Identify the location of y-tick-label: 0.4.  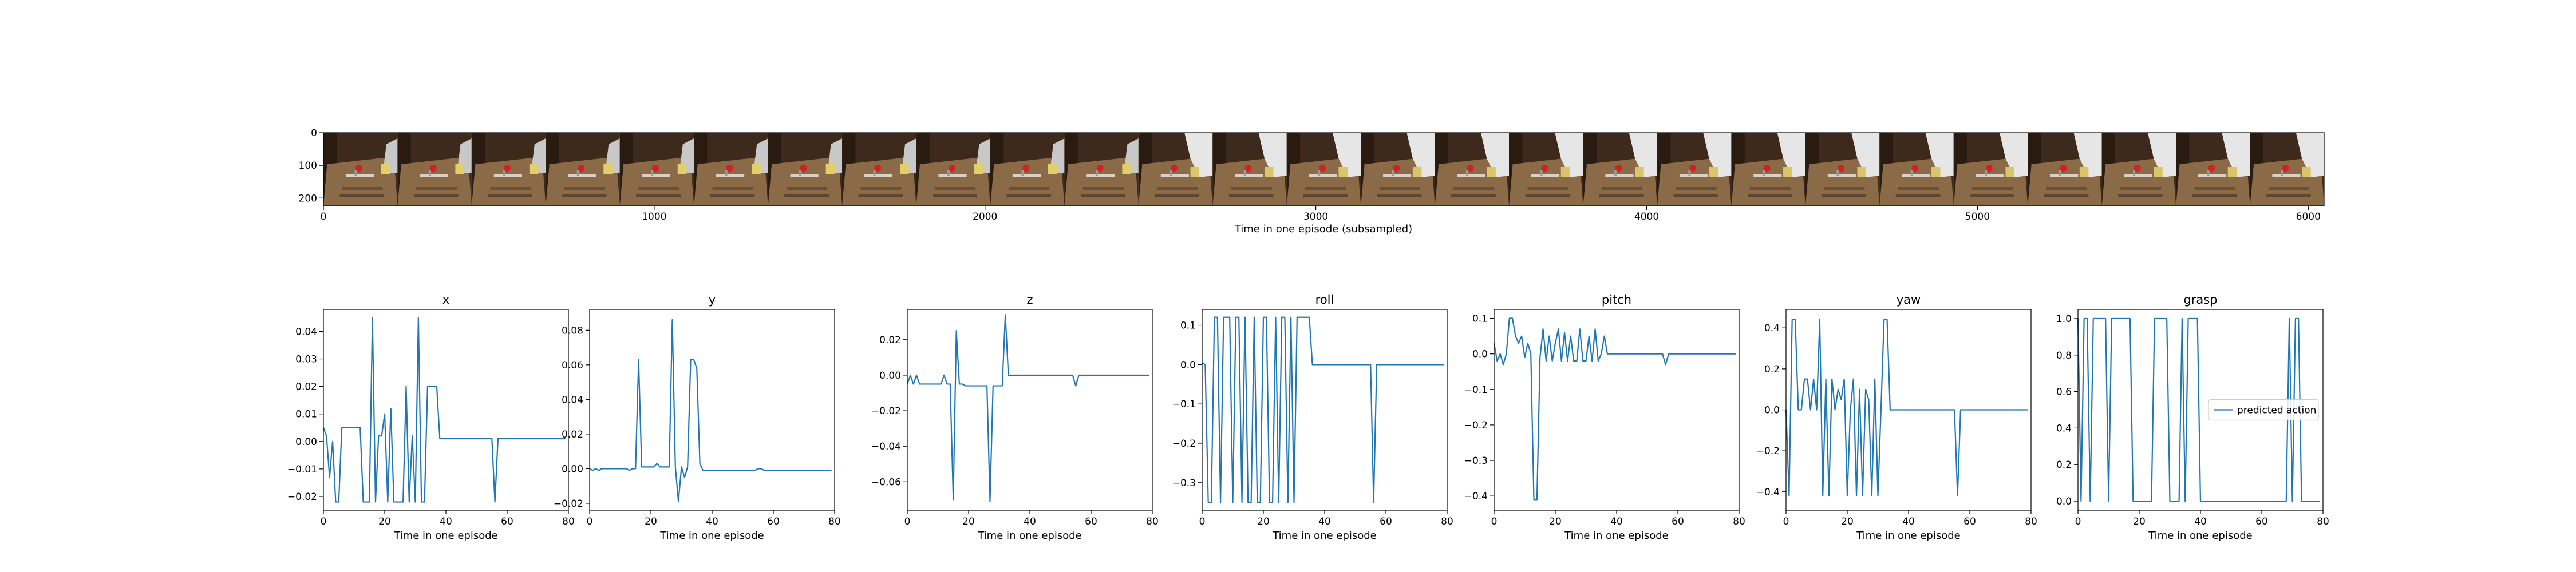
(2064, 428).